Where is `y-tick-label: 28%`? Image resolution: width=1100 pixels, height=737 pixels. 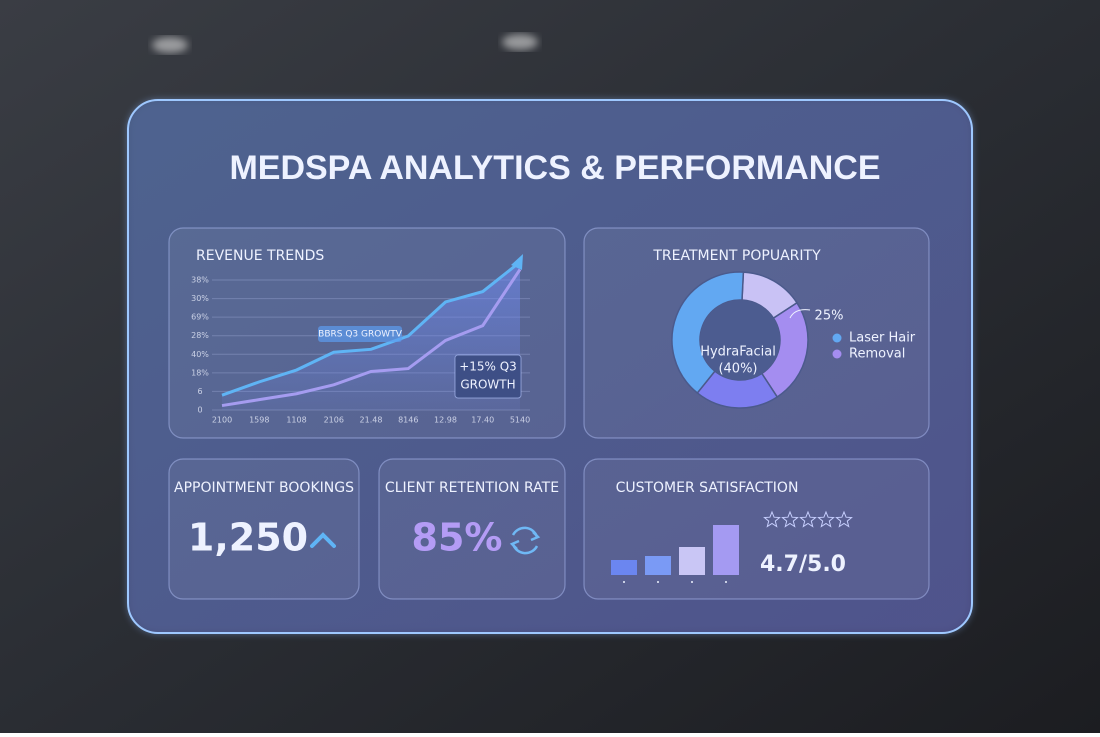 y-tick-label: 28% is located at coordinates (200, 335).